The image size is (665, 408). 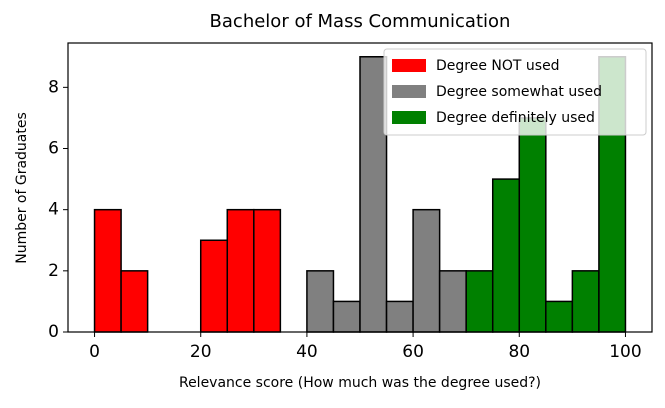 I want to click on legend-box, so click(x=515, y=92).